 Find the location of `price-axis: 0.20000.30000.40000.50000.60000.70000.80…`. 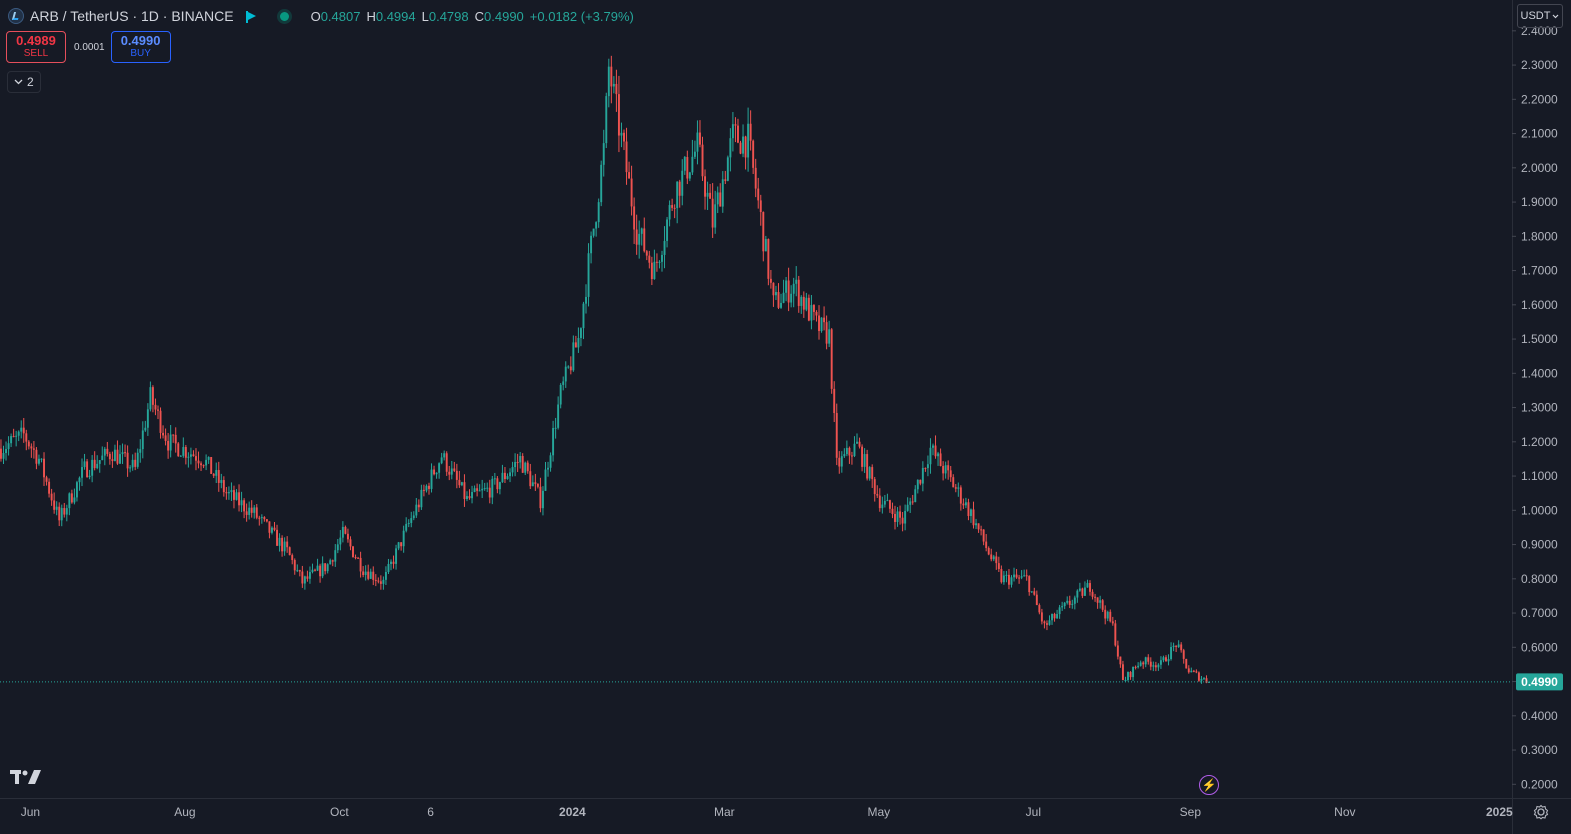

price-axis: 0.20000.30000.40000.50000.60000.70000.80… is located at coordinates (1535, 407).